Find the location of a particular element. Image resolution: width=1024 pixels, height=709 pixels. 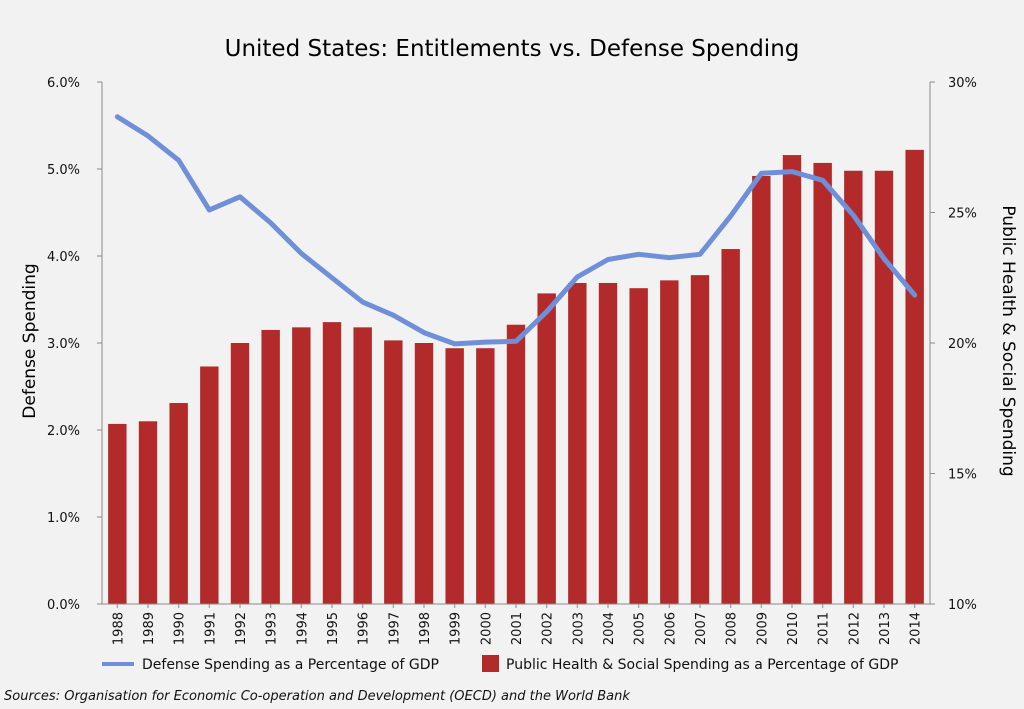

x-tick-label: 1989 is located at coordinates (149, 628).